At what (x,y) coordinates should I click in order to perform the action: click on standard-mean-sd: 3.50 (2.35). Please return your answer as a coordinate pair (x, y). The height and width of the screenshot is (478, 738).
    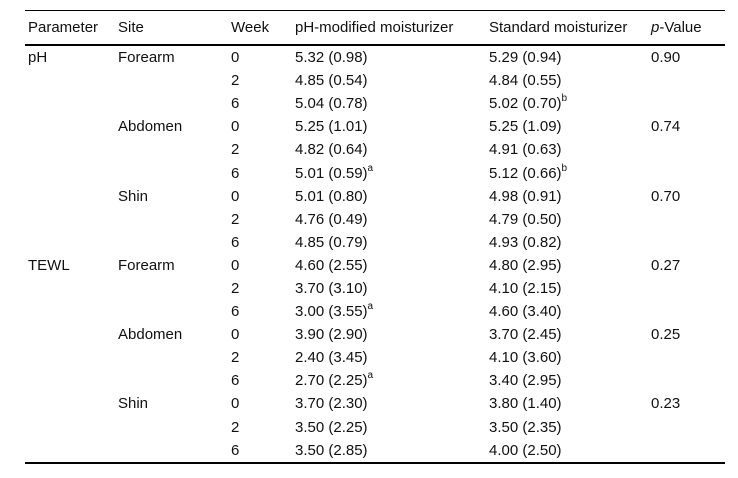
    Looking at the image, I should click on (525, 427).